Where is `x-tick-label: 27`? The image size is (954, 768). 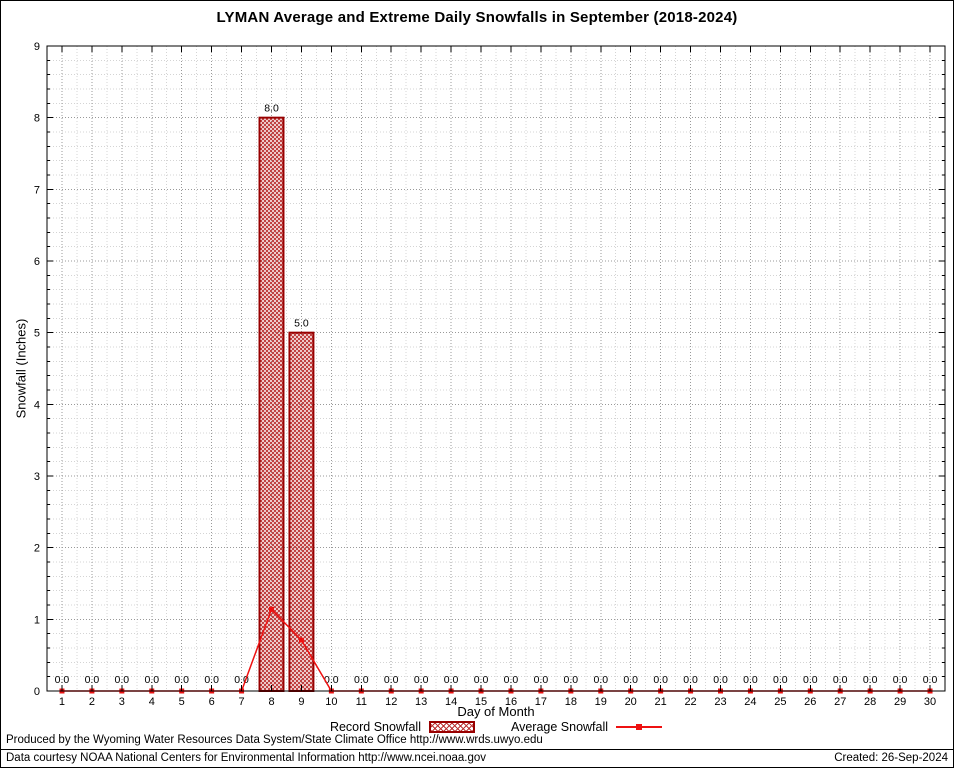
x-tick-label: 27 is located at coordinates (840, 702).